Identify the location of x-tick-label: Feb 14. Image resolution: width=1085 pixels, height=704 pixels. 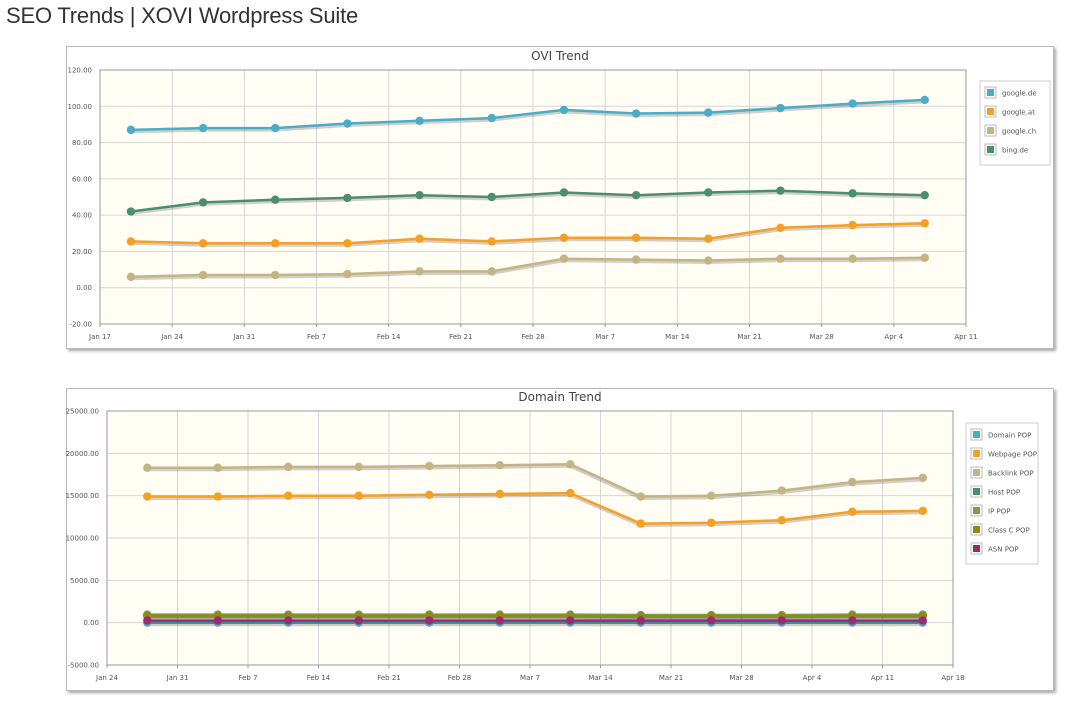
(319, 678).